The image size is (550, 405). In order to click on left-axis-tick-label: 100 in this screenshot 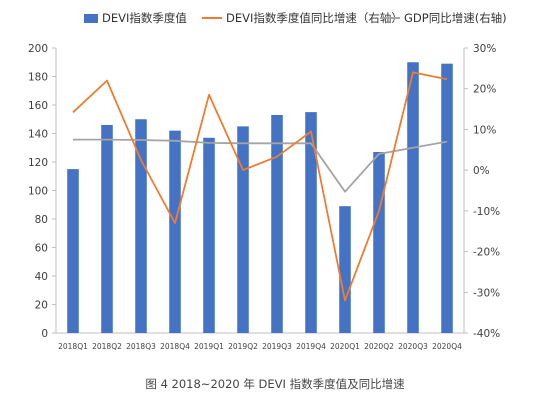, I will do `click(38, 192)`.